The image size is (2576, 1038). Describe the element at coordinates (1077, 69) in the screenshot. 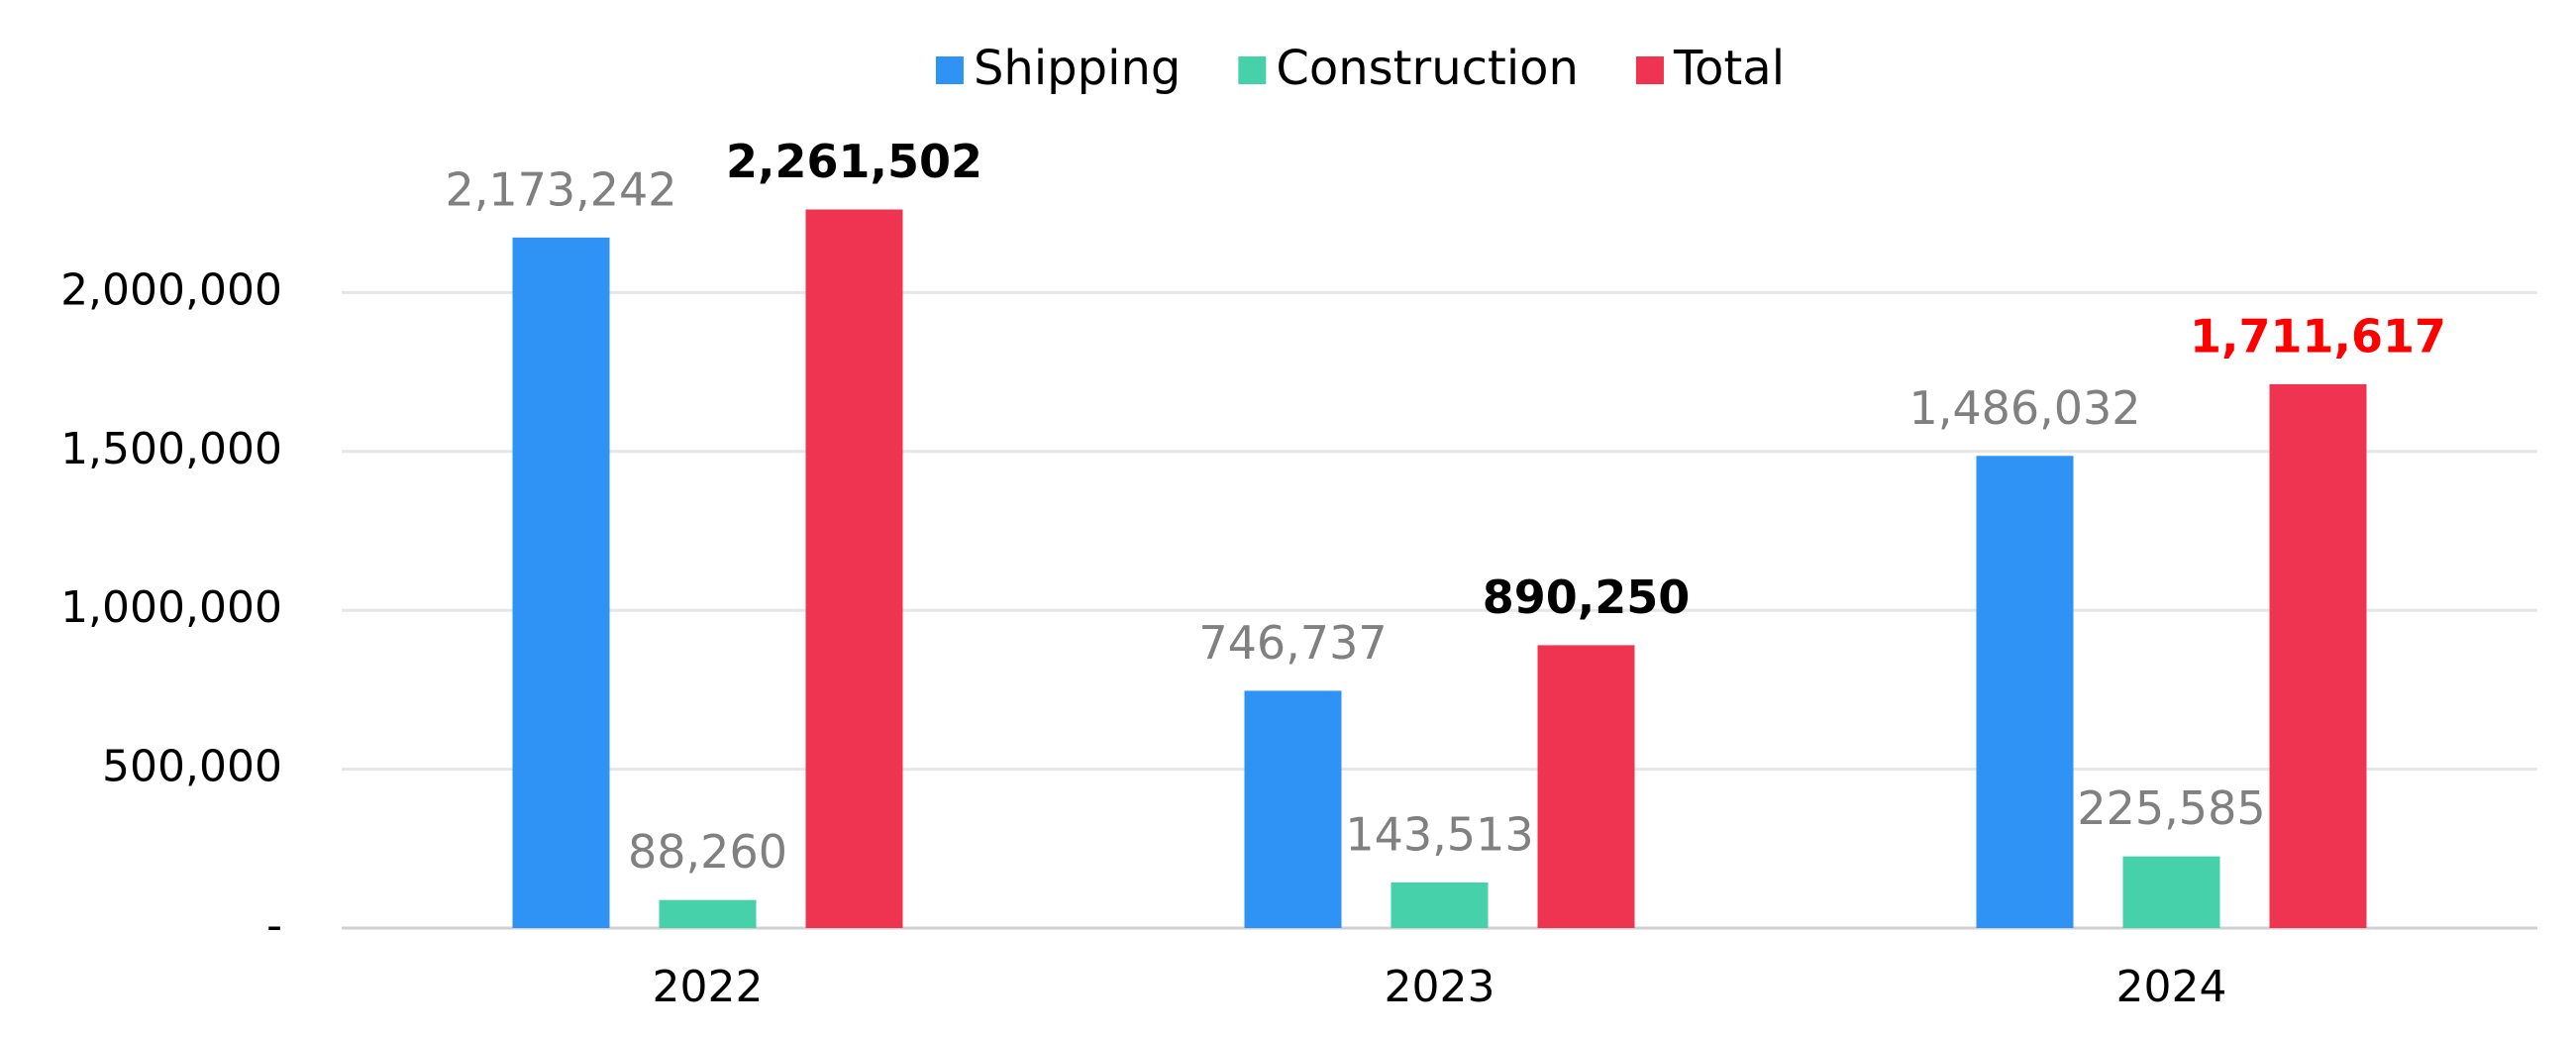

I see `legend-label: Shipping` at that location.